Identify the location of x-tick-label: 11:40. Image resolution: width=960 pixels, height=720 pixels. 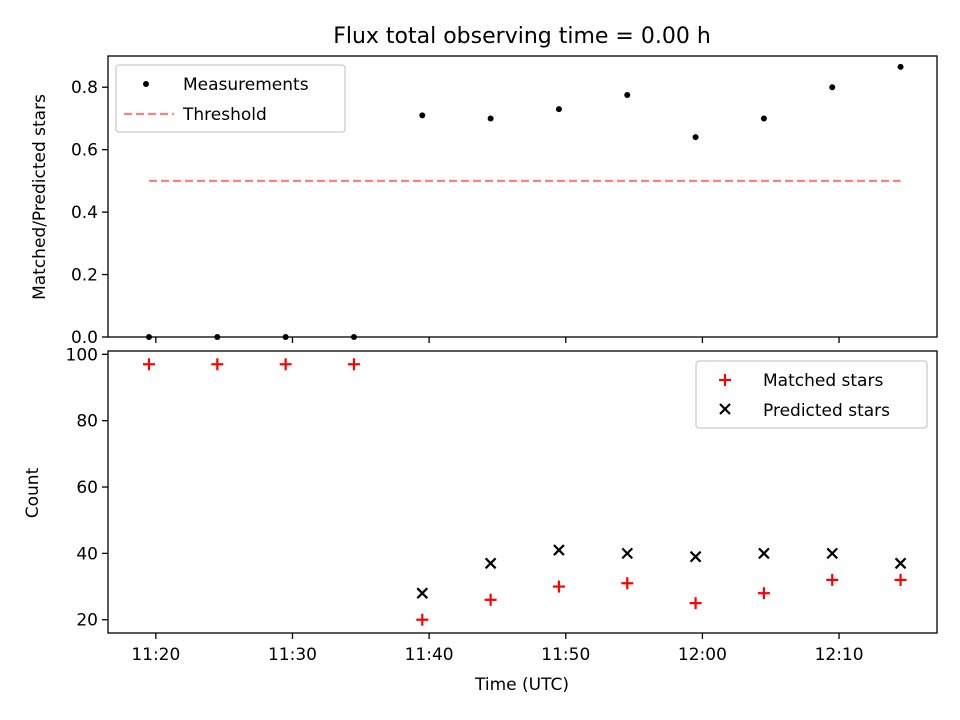
(429, 655).